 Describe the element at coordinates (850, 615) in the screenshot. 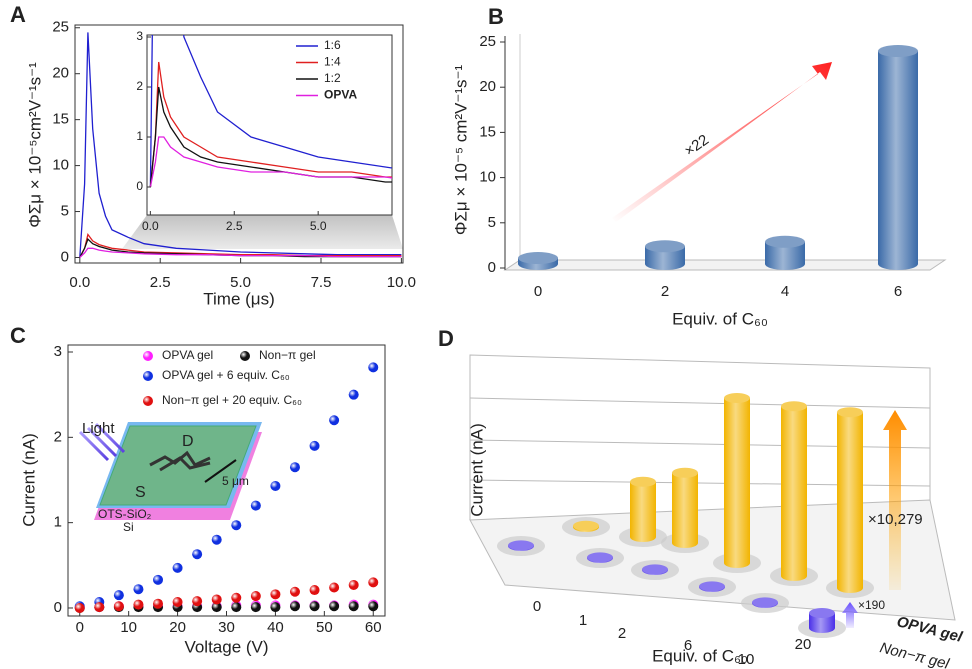

I see `gain-arrow` at that location.